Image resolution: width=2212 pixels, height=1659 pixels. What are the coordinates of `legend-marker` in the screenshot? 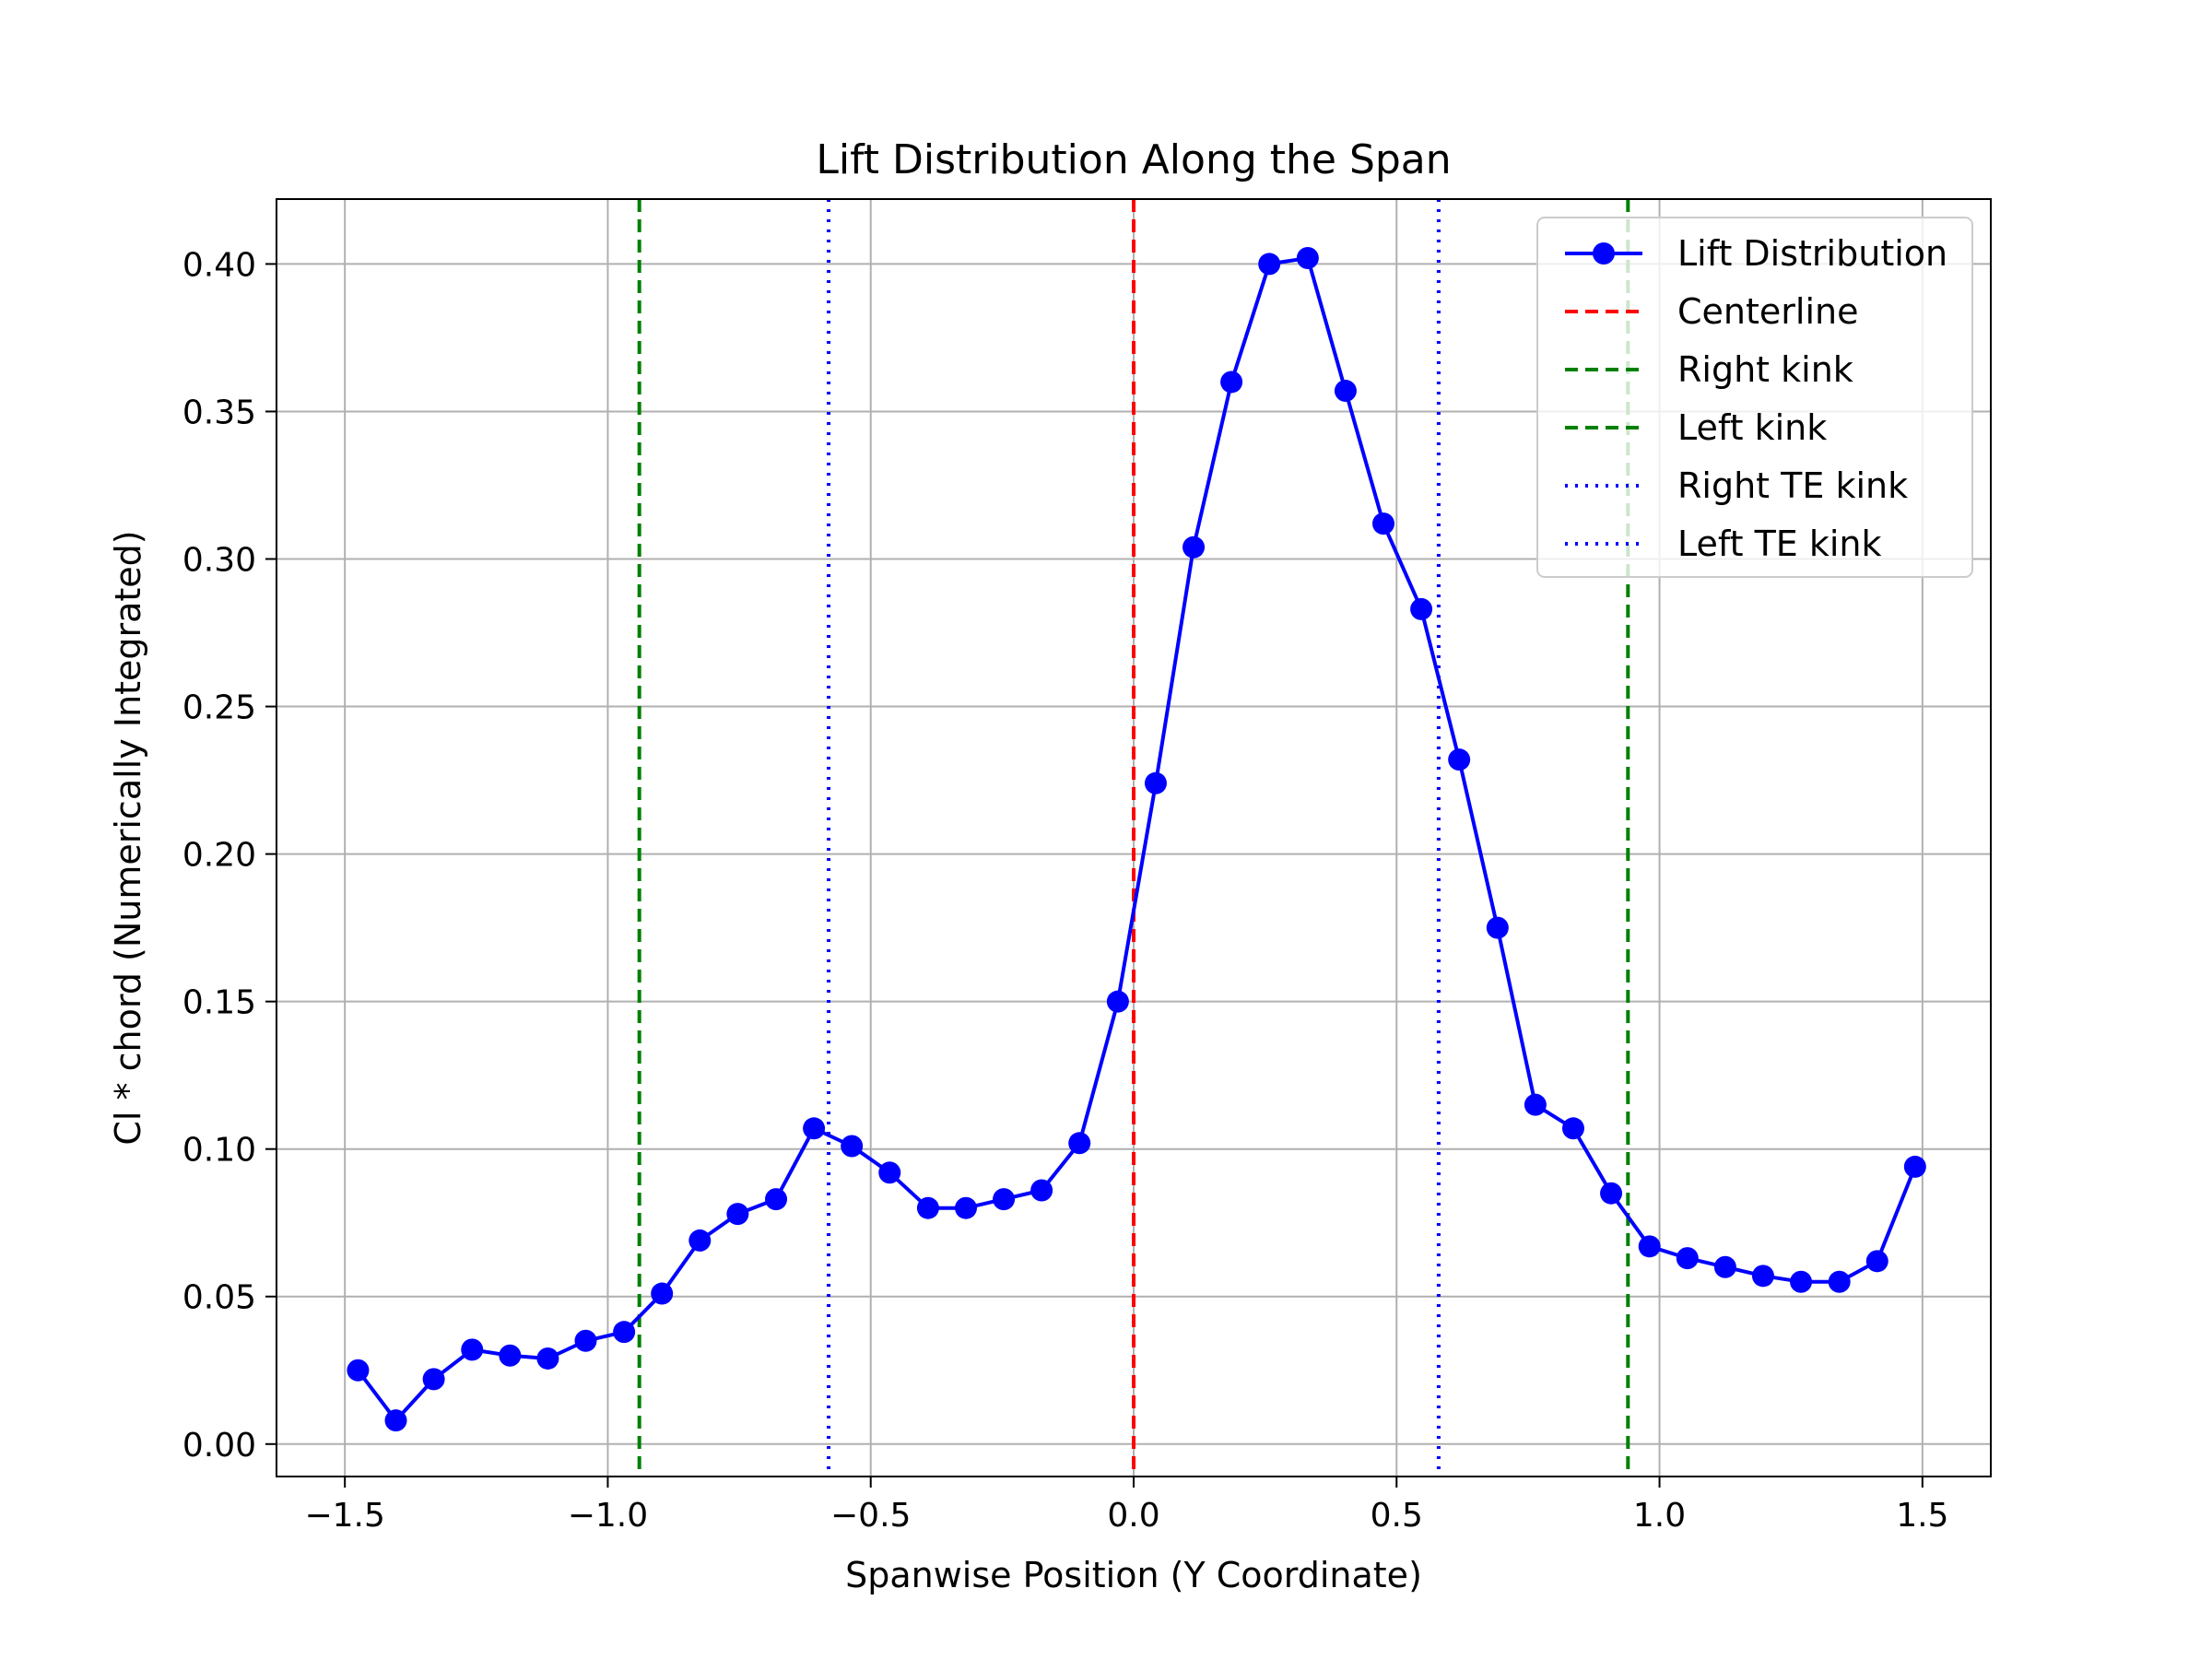 It's located at (1604, 253).